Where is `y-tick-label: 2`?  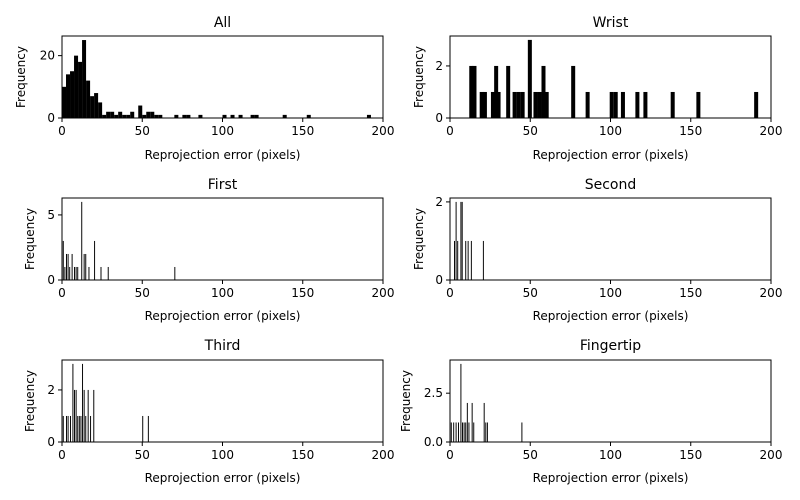
y-tick-label: 2 is located at coordinates (51, 390).